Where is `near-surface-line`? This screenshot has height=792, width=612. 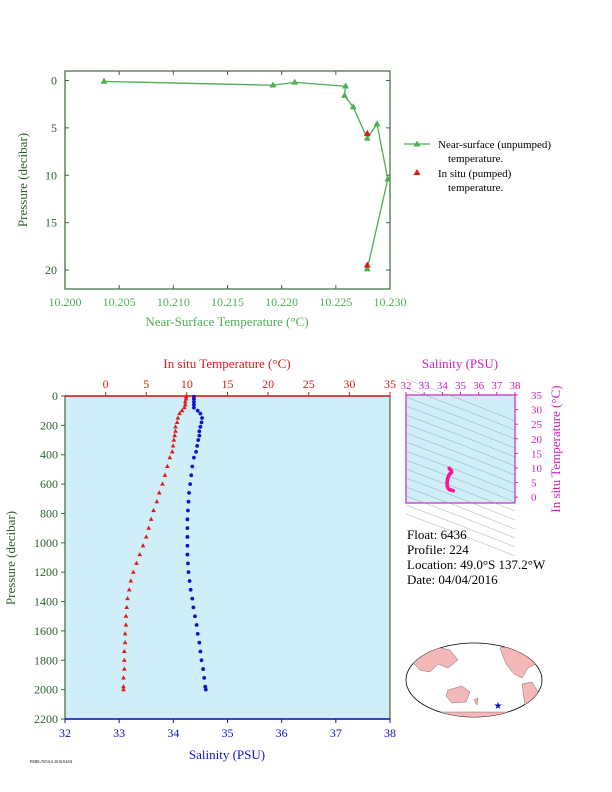
near-surface-line is located at coordinates (246, 175).